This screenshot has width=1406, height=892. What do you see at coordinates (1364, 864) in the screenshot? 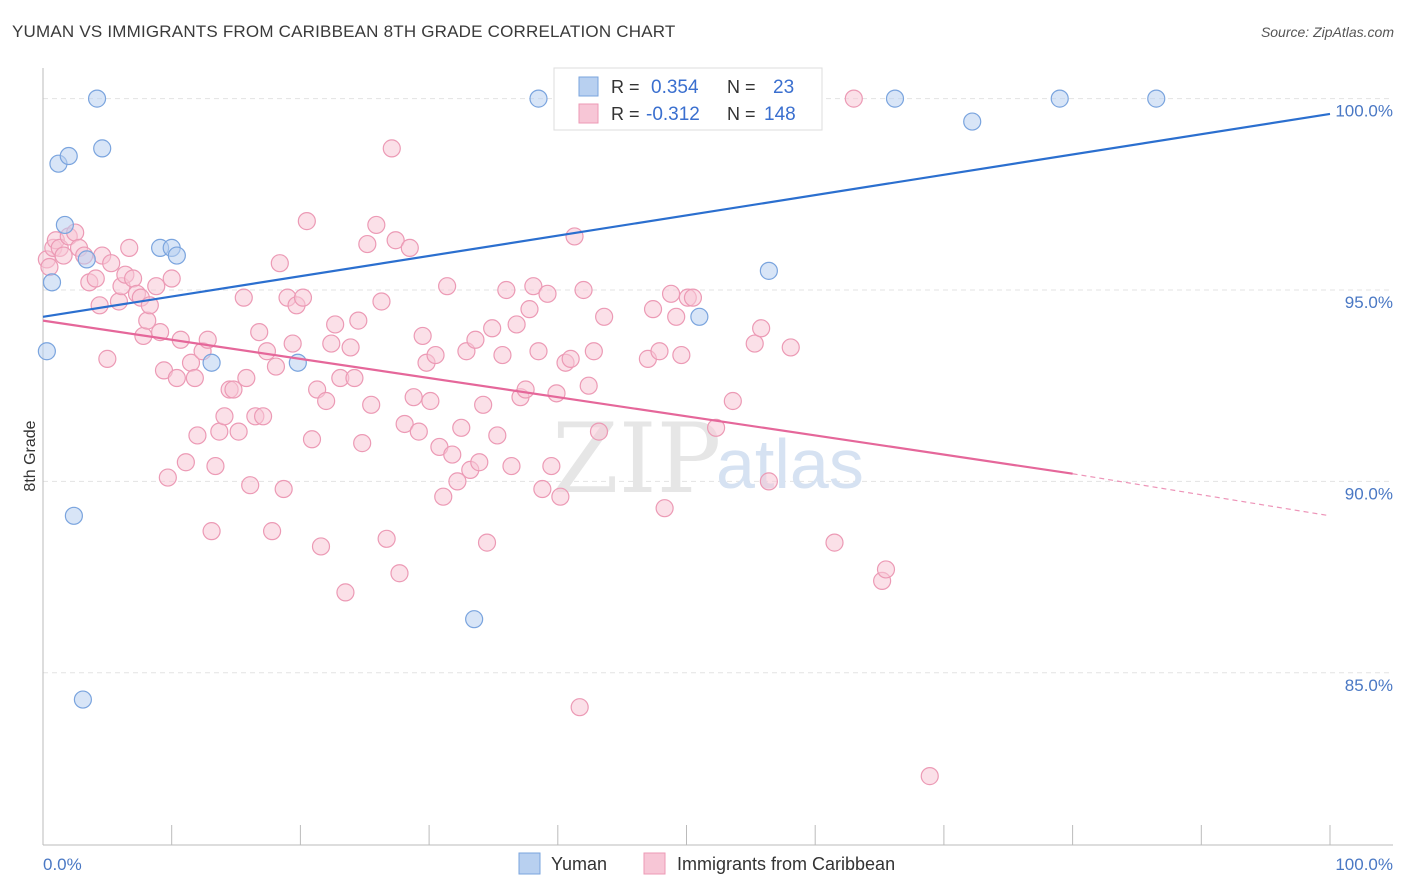
I see `x-tick-max: 100.0%` at bounding box center [1364, 864].